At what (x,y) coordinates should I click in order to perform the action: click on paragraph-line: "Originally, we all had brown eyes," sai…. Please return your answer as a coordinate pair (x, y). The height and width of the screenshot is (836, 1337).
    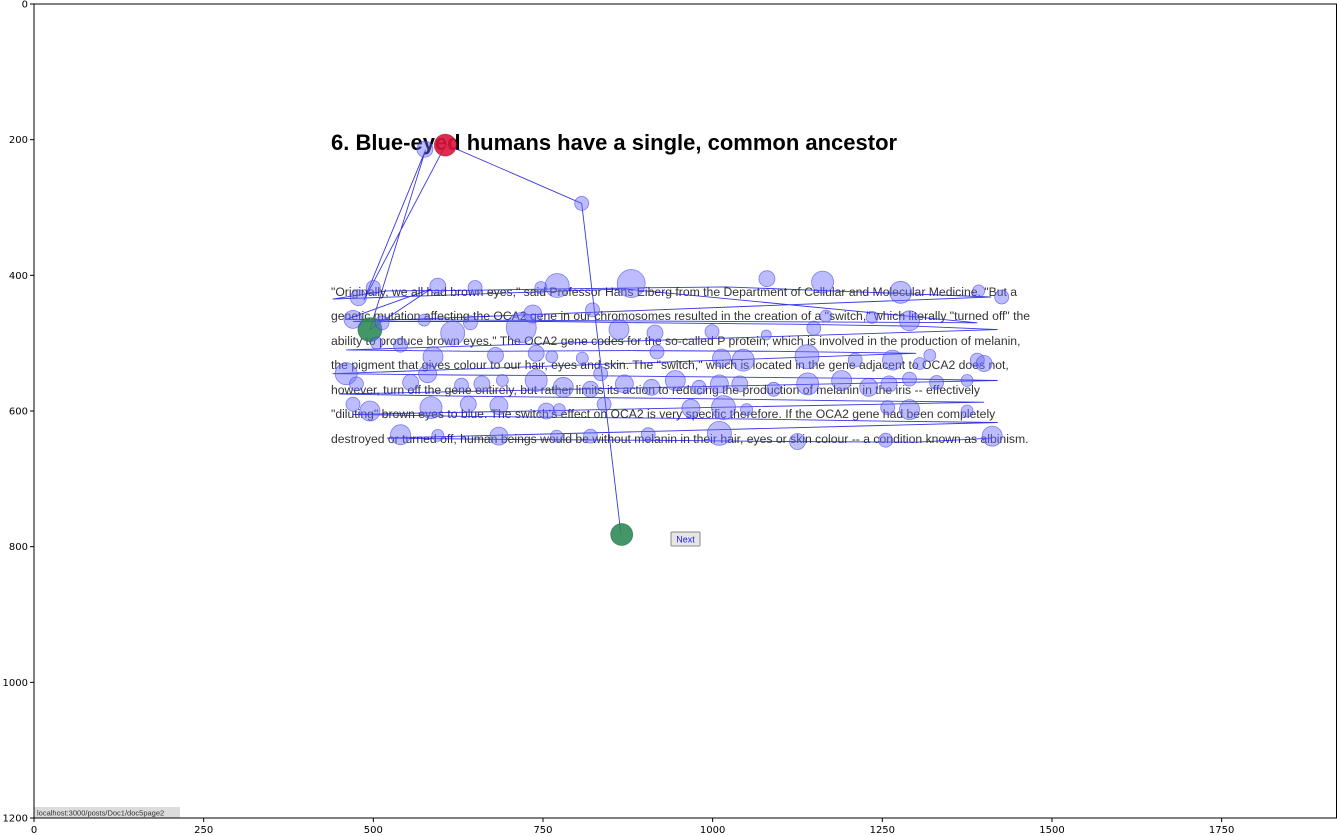
    Looking at the image, I should click on (674, 292).